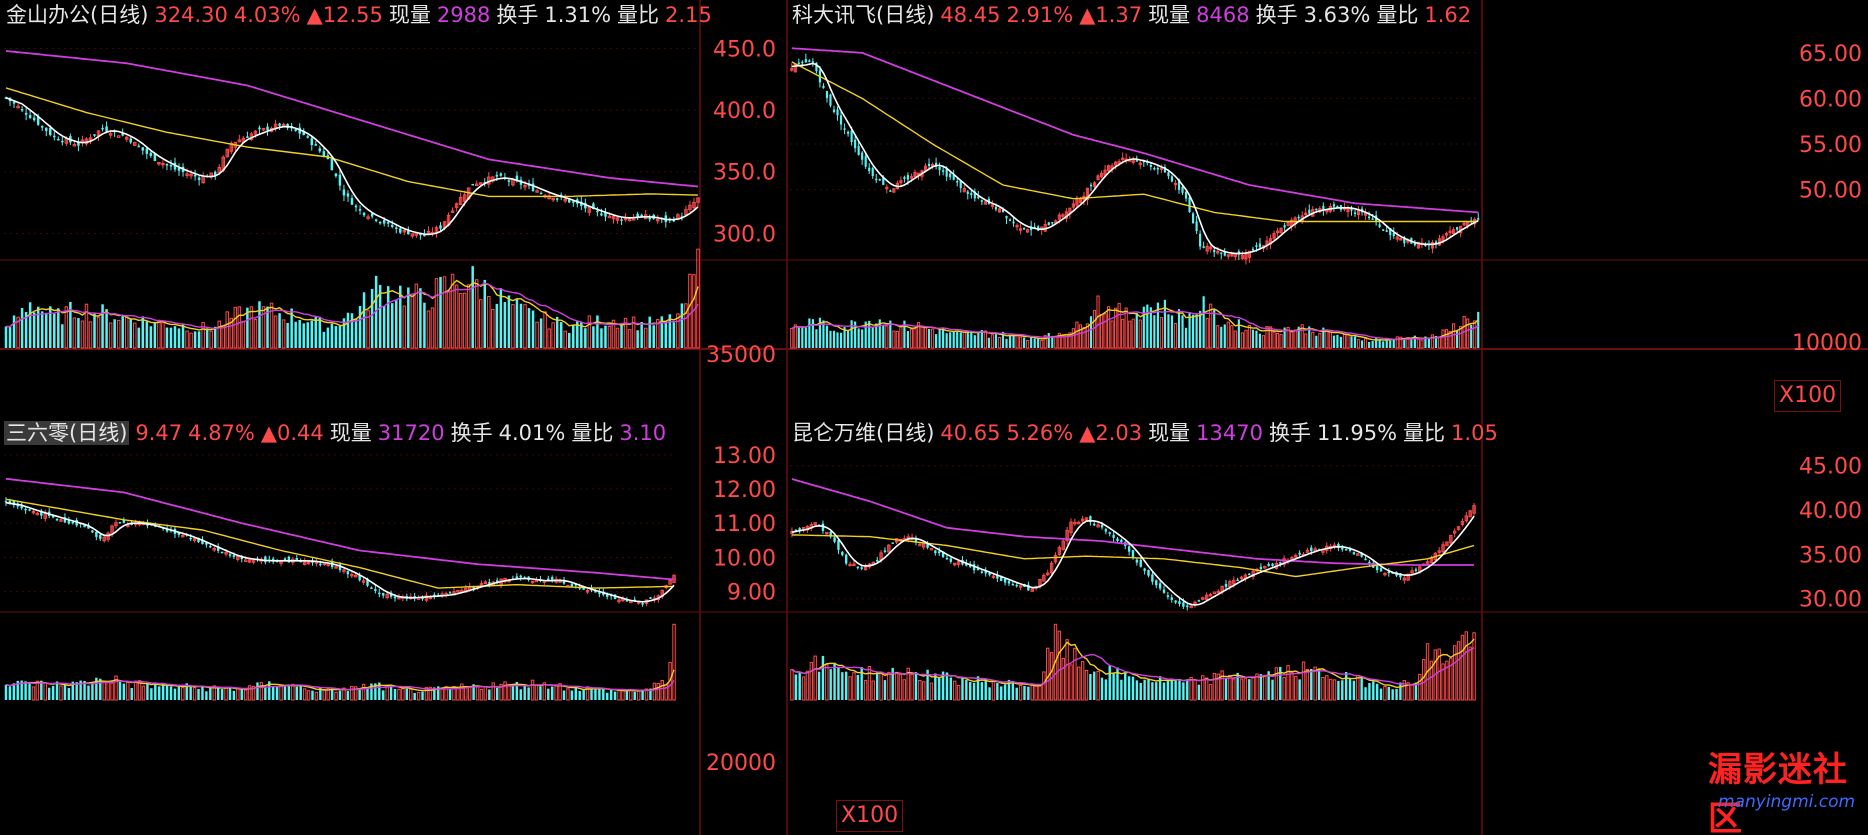 Image resolution: width=1868 pixels, height=835 pixels. Describe the element at coordinates (863, 15) in the screenshot. I see `stock-name: 科大讯飞(日线)` at that location.